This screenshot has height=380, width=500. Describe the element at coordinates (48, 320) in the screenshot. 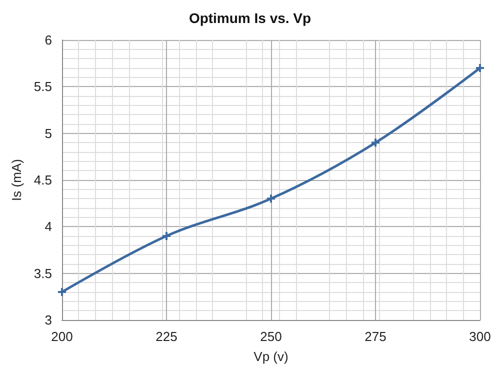

I see `y-tick-label: 3` at that location.